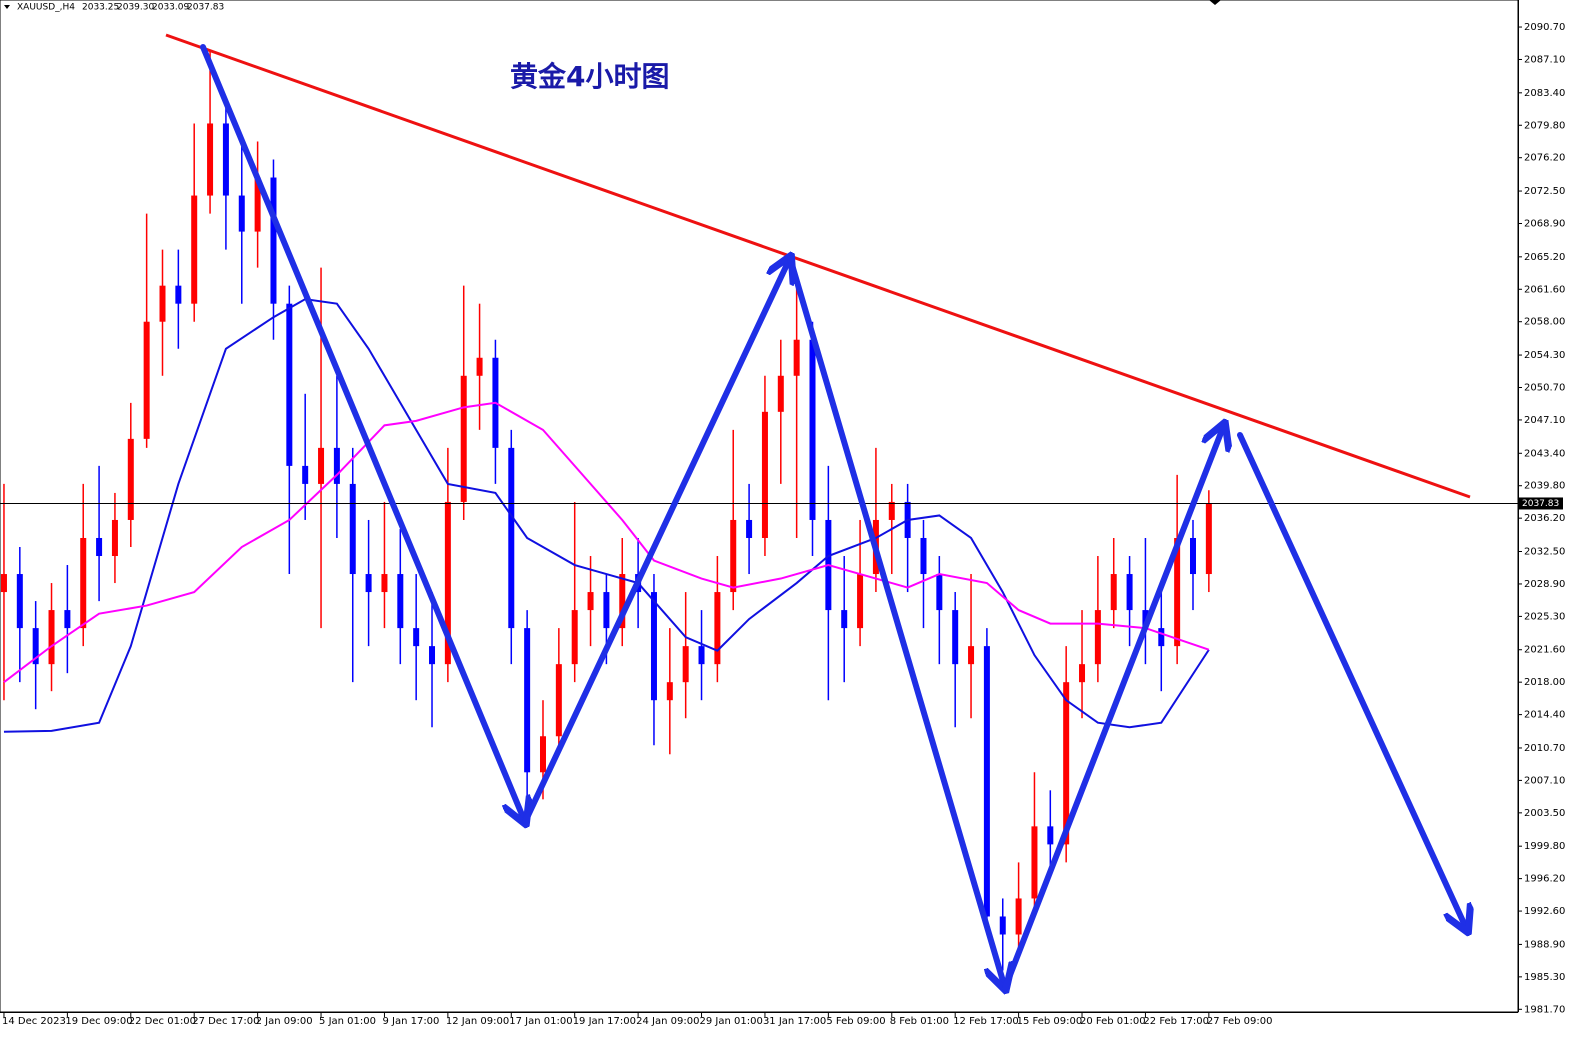  I want to click on x-tick-label: 27 Feb 09:00, so click(1240, 1021).